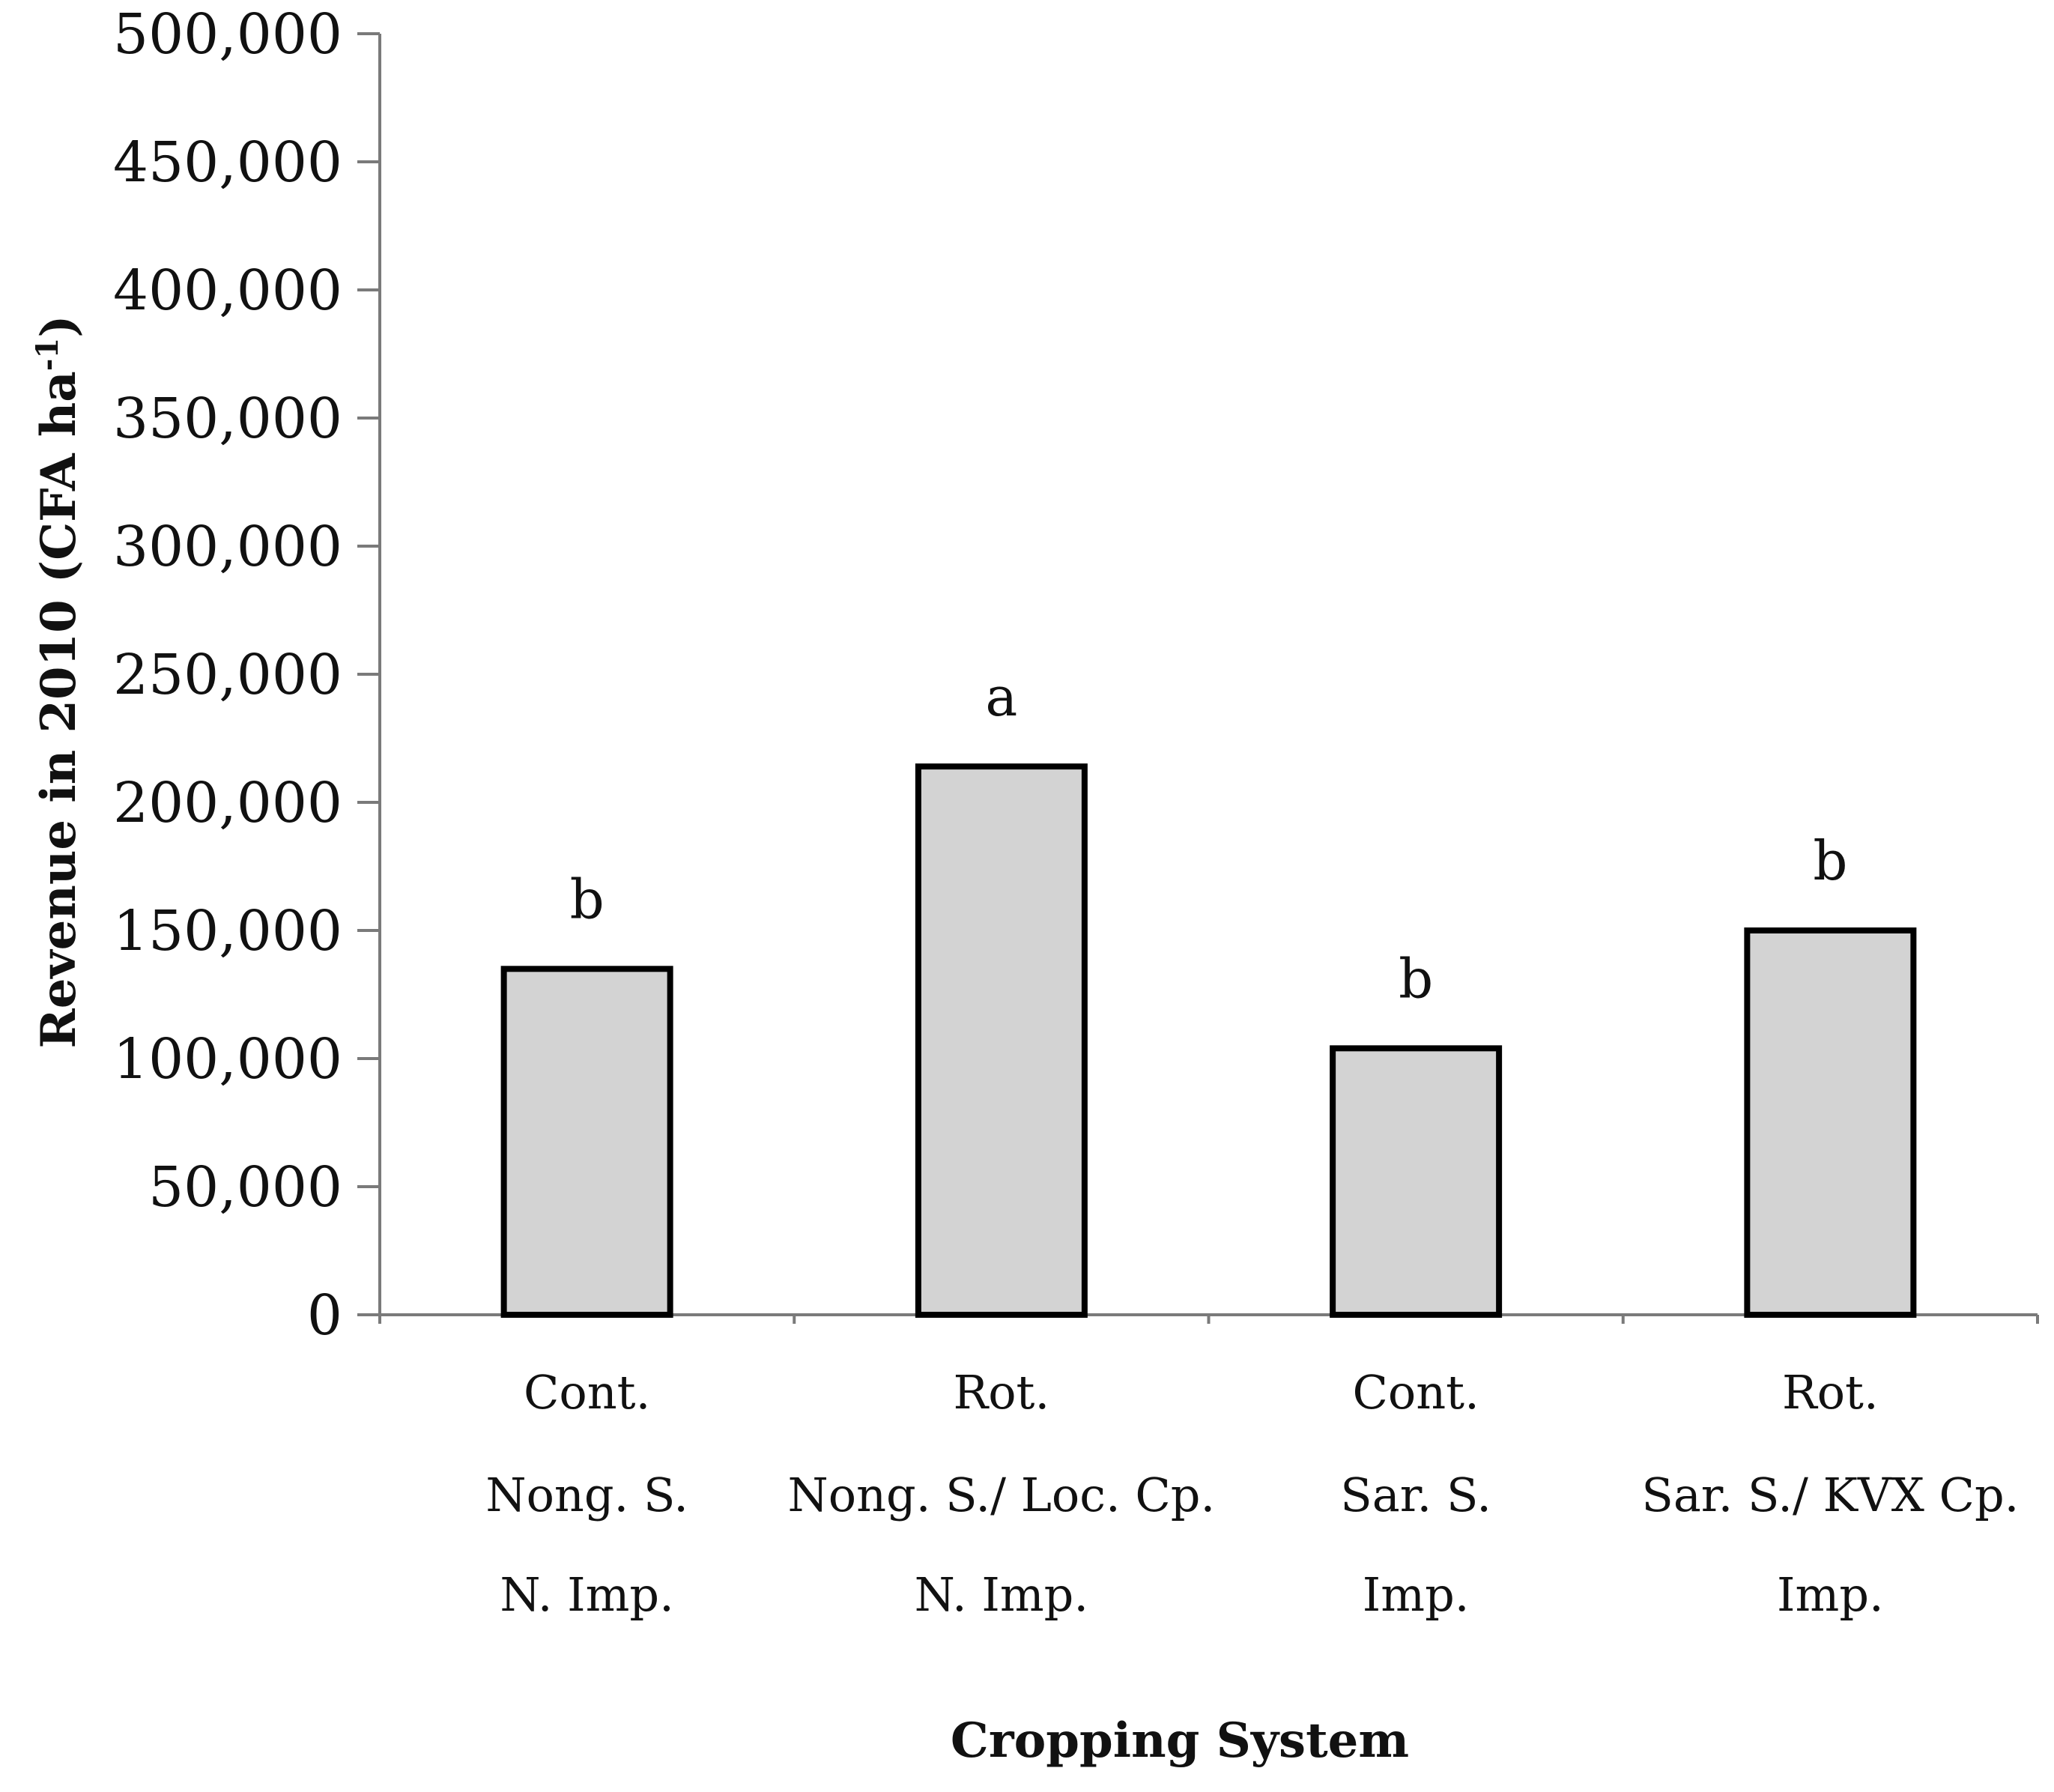  What do you see at coordinates (1002, 1495) in the screenshot?
I see `x-category-label: Nong. S./ Loc. Cp.` at bounding box center [1002, 1495].